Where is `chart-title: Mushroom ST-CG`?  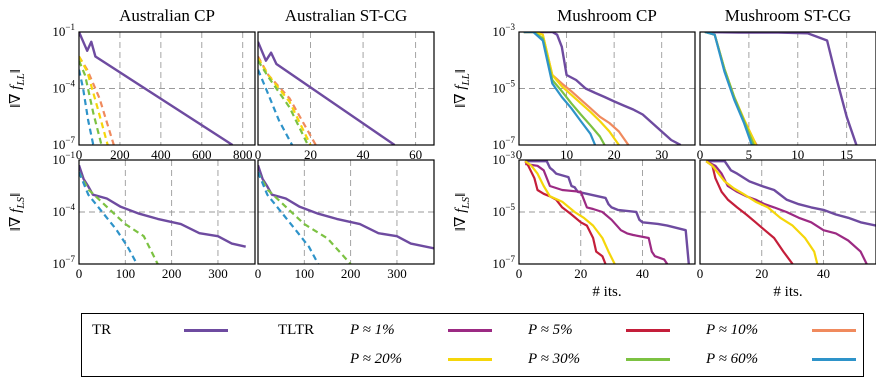
chart-title: Mushroom ST-CG is located at coordinates (788, 15).